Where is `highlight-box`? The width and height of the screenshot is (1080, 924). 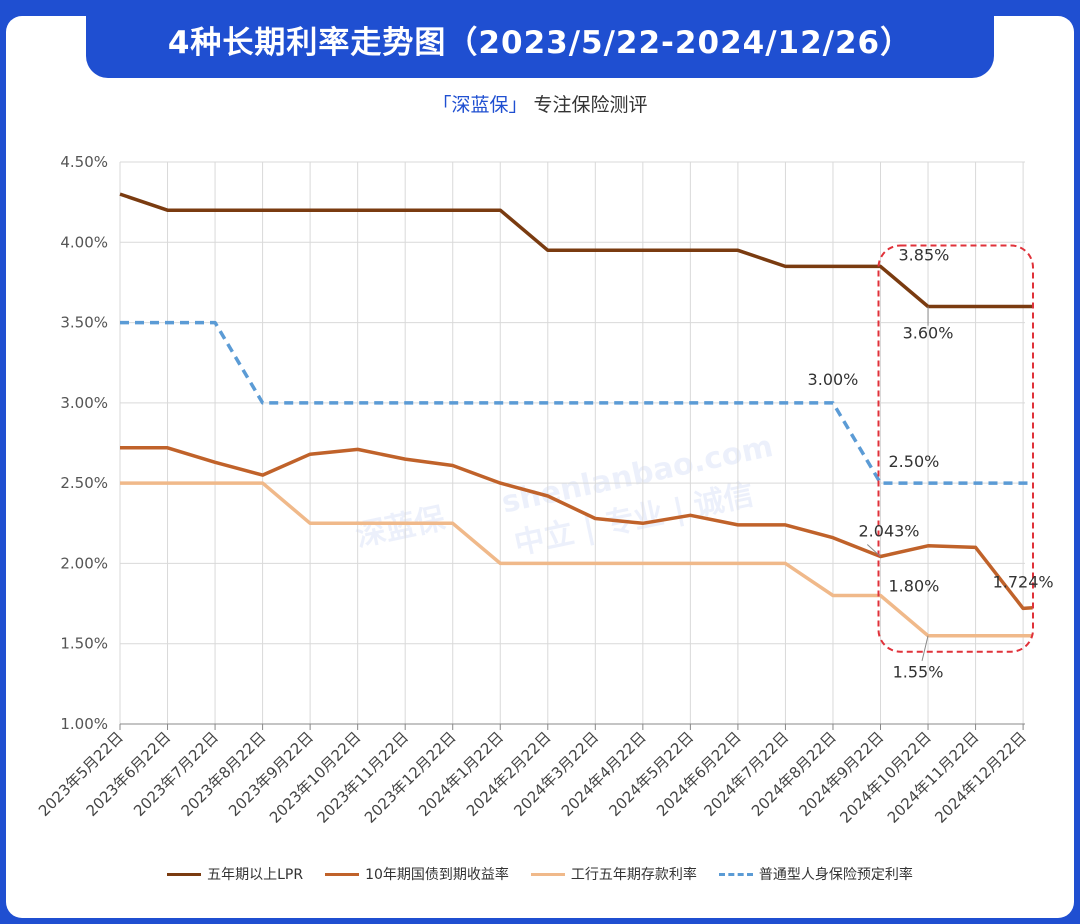
highlight-box is located at coordinates (956, 448).